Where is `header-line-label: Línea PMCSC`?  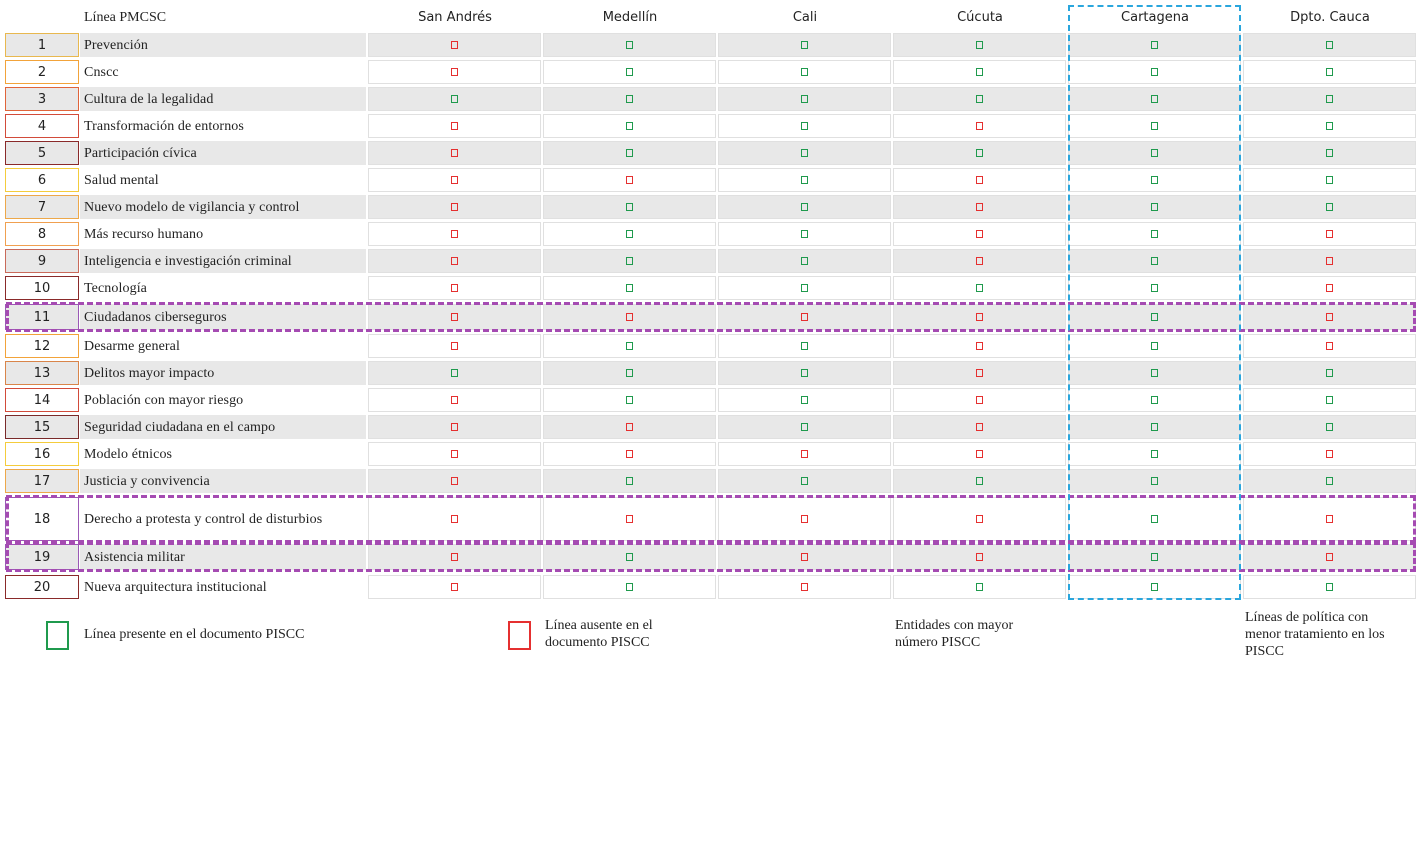 header-line-label: Línea PMCSC is located at coordinates (125, 17).